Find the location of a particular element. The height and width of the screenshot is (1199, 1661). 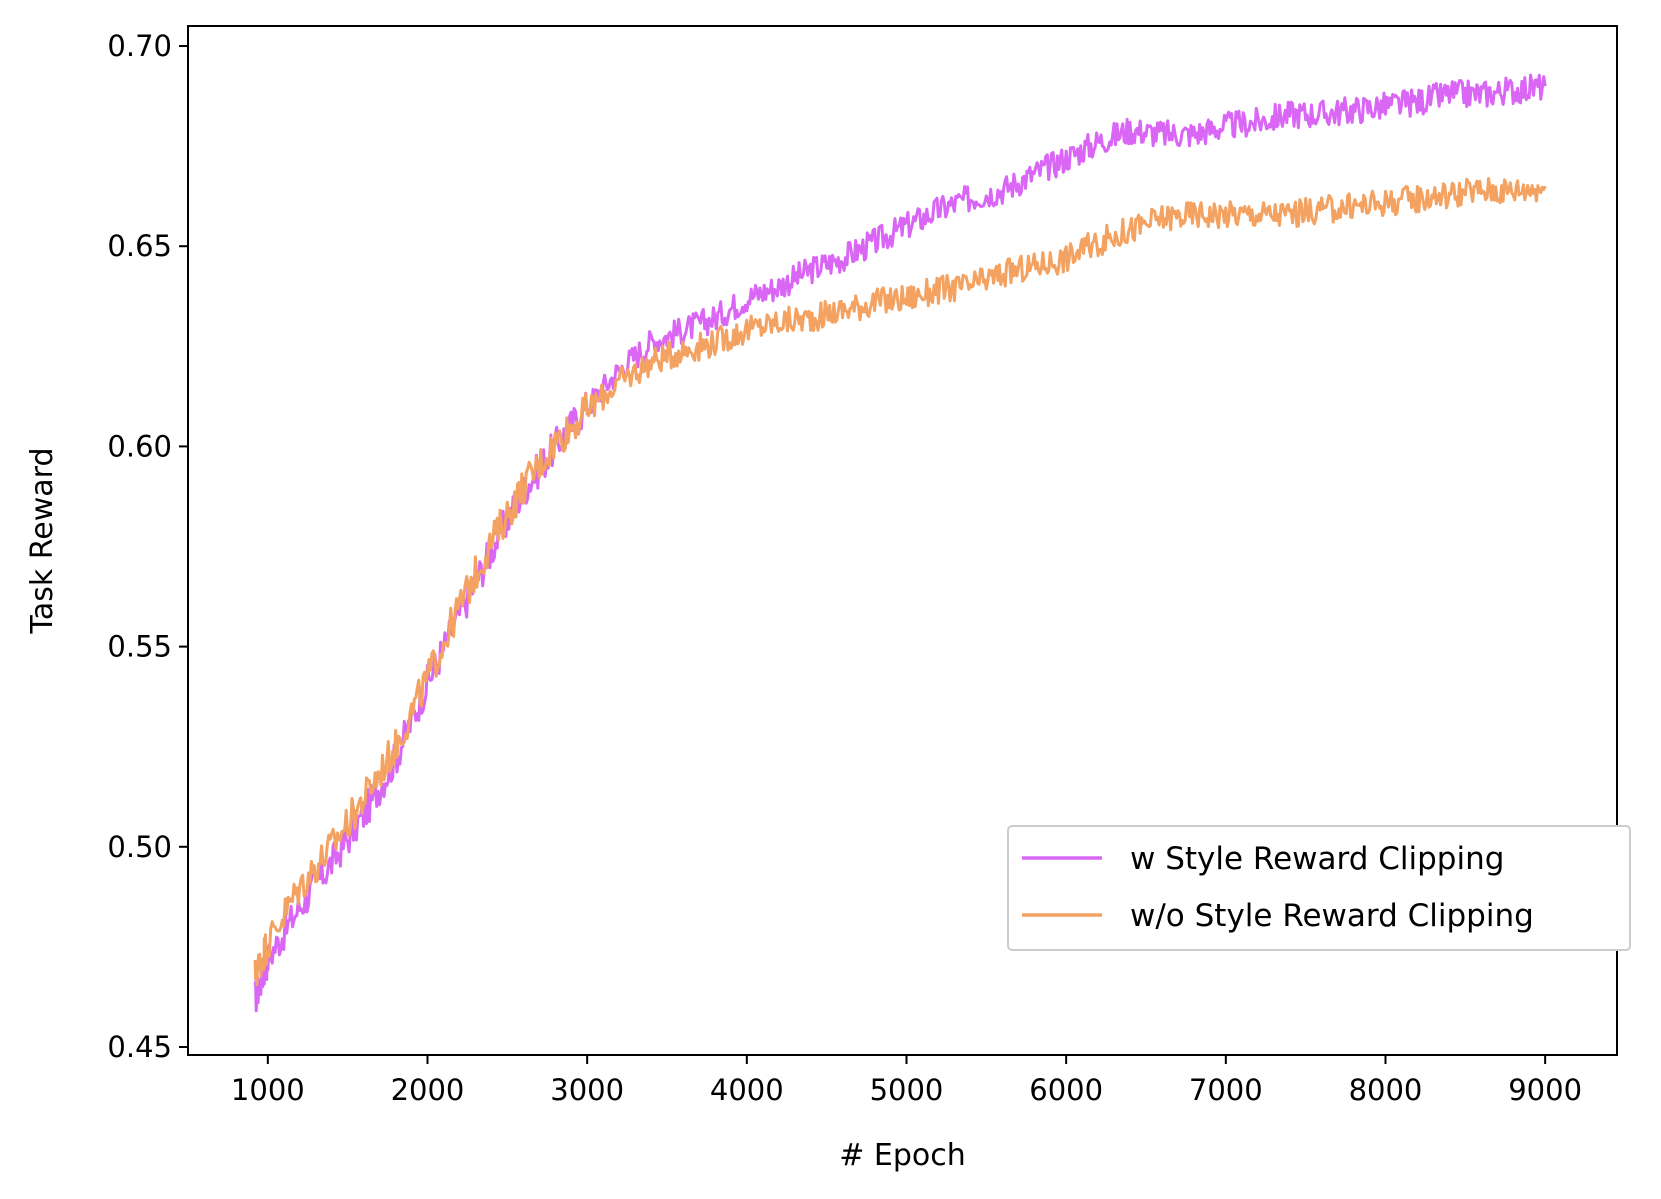

x-tick-label: 2000 is located at coordinates (428, 1090).